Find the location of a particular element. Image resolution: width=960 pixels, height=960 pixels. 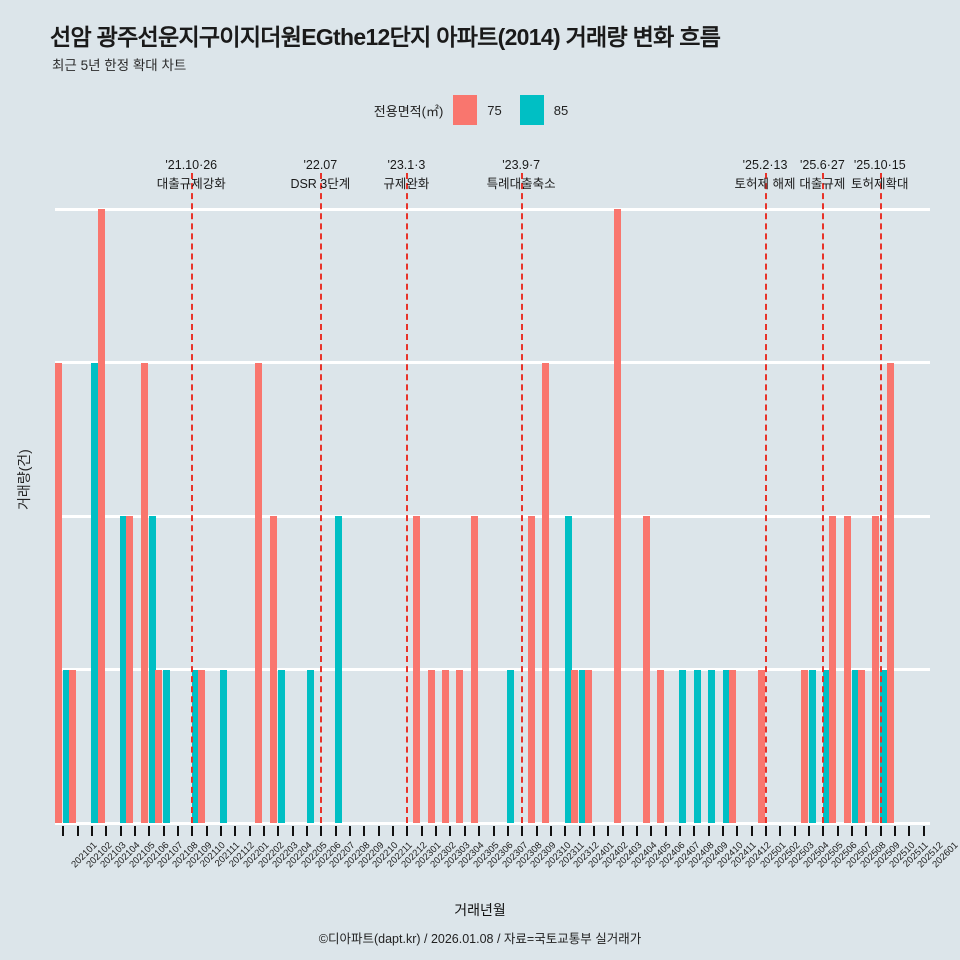

annotation-date: '23.9·7 is located at coordinates (521, 165).